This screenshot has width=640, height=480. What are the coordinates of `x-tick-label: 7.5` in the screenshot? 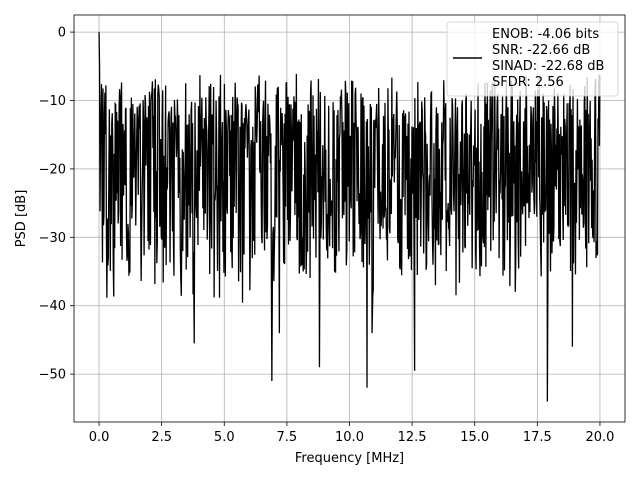 It's located at (287, 437).